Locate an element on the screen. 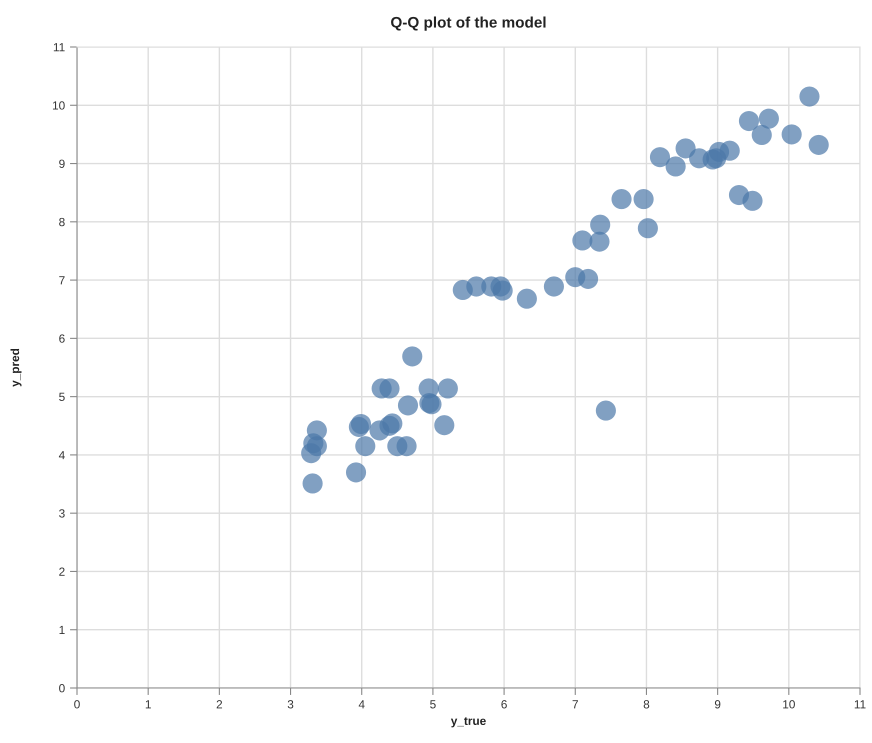 The image size is (872, 743). chart-title: Q-Q plot of the model is located at coordinates (468, 23).